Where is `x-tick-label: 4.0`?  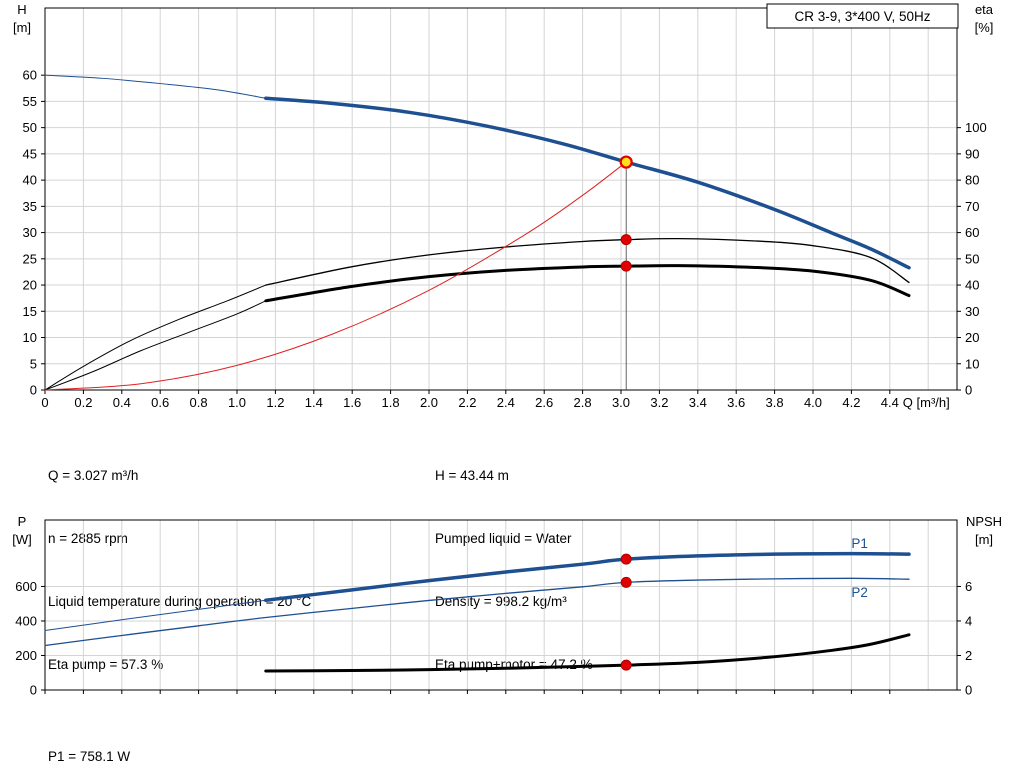
x-tick-label: 4.0 is located at coordinates (813, 402).